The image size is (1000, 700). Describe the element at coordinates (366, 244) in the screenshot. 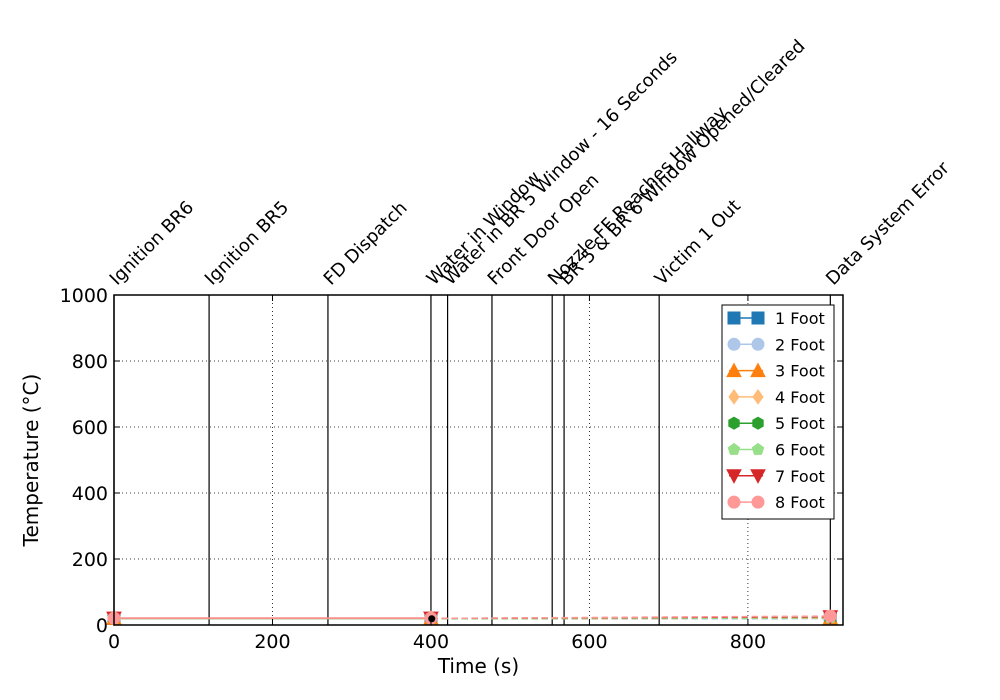

I see `event-label-2: FD Dispatch` at that location.